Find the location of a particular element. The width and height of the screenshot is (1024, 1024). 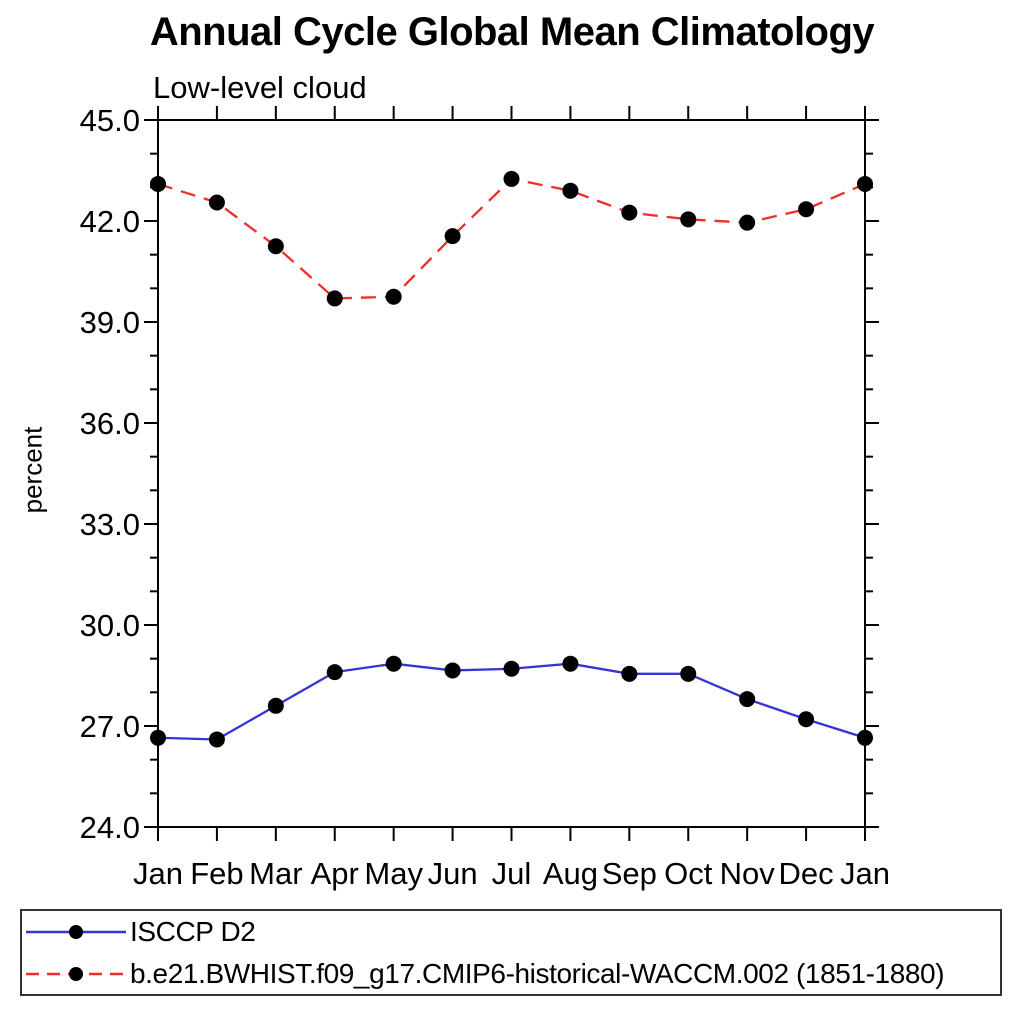

x-tick-label: May is located at coordinates (393, 873).